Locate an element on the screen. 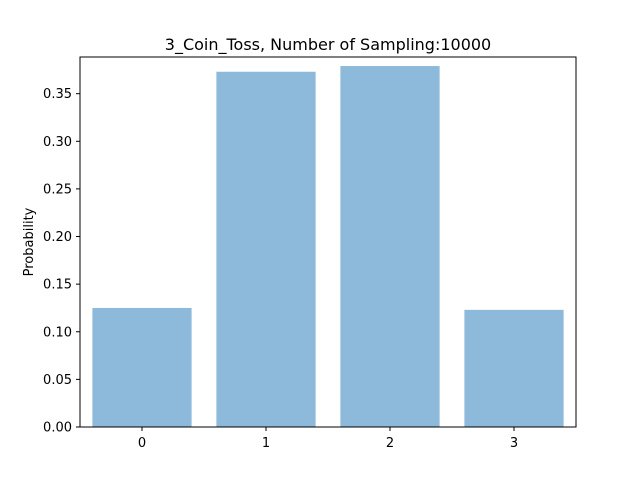  y-tick-label: 0.15 is located at coordinates (57, 285).